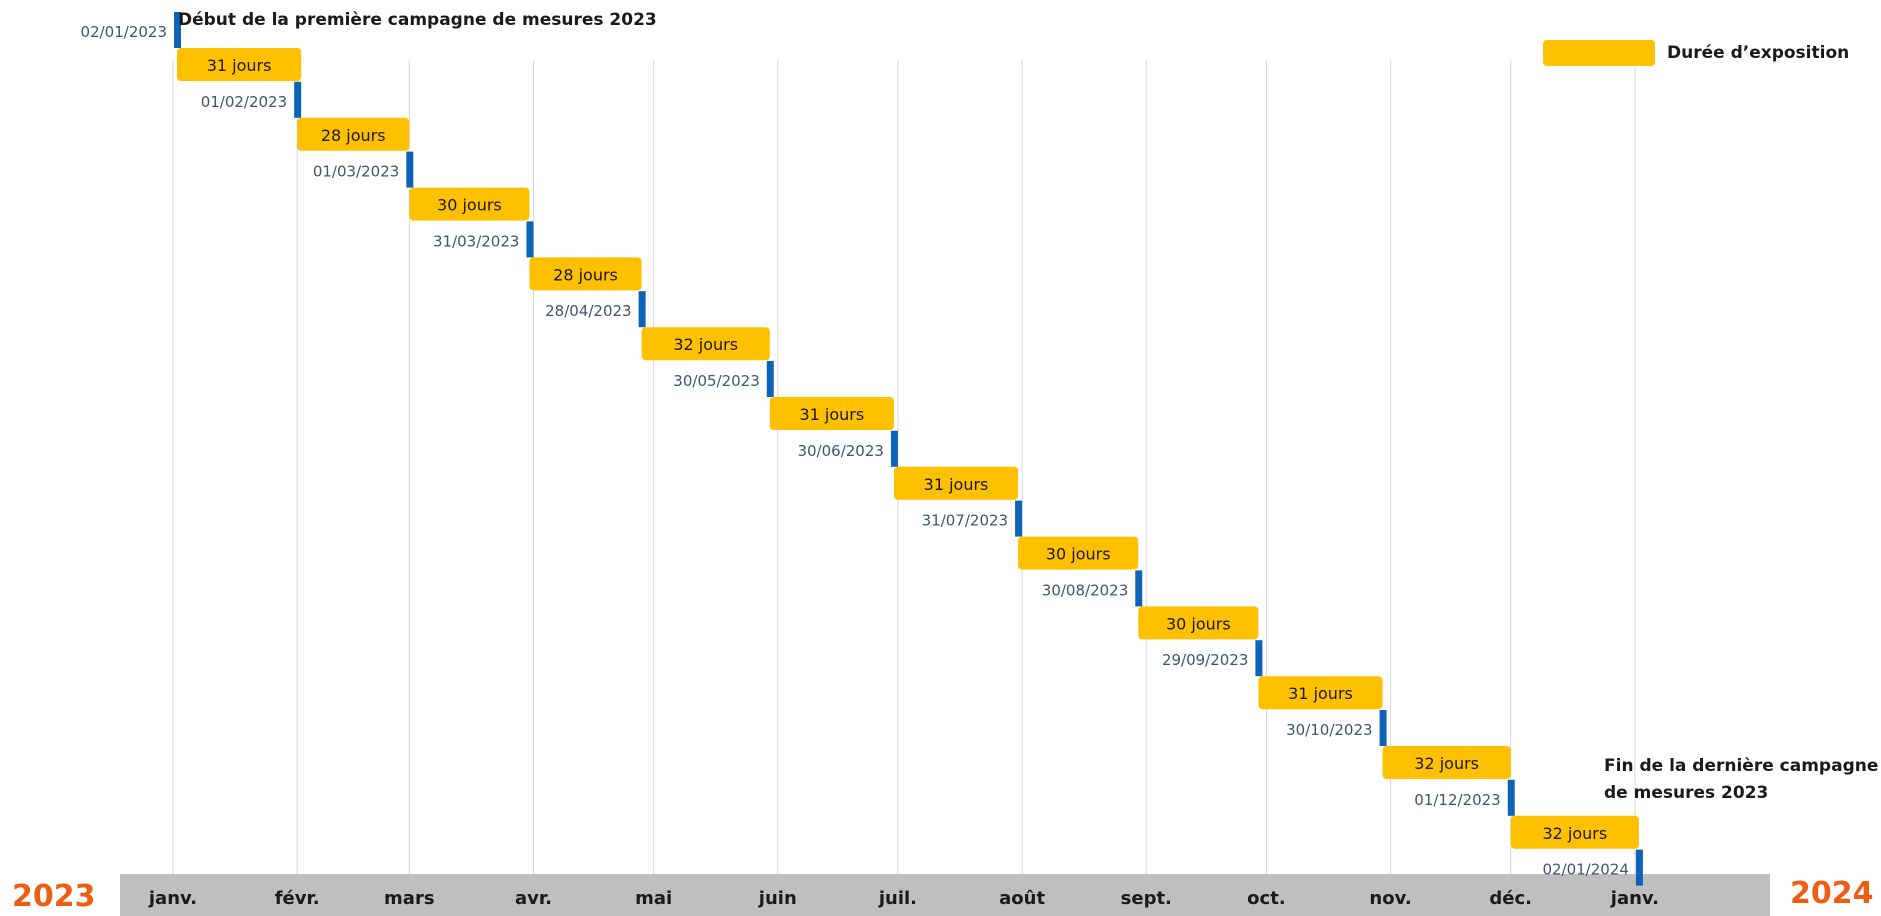  What do you see at coordinates (1266, 898) in the screenshot?
I see `month-tick-label: oct.` at bounding box center [1266, 898].